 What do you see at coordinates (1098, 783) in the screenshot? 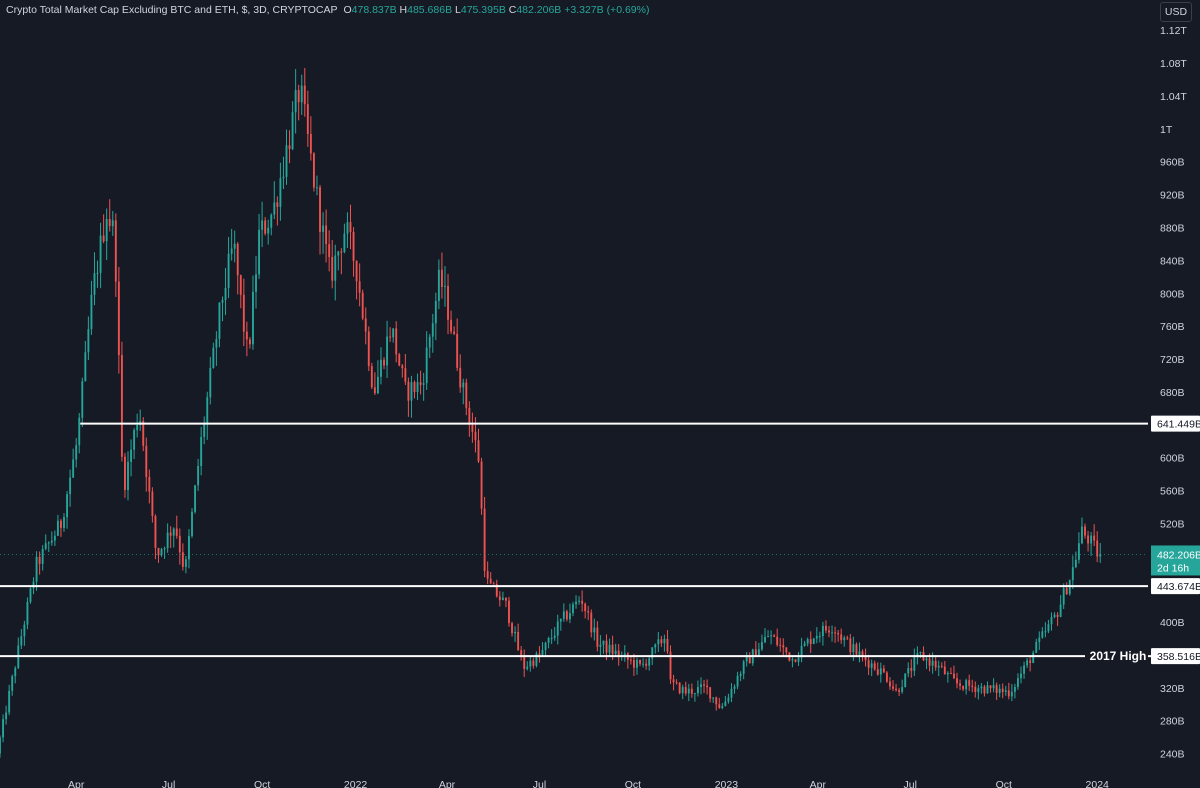
I see `time-tick-label: 2024` at bounding box center [1098, 783].